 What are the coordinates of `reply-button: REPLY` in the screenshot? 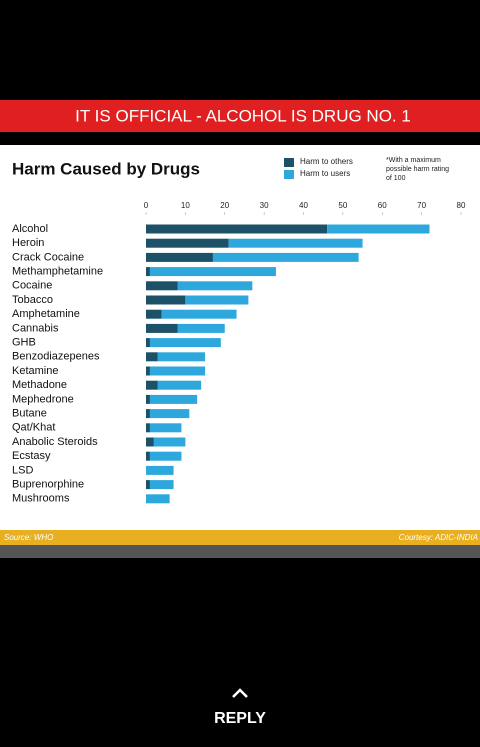 It's located at (240, 718).